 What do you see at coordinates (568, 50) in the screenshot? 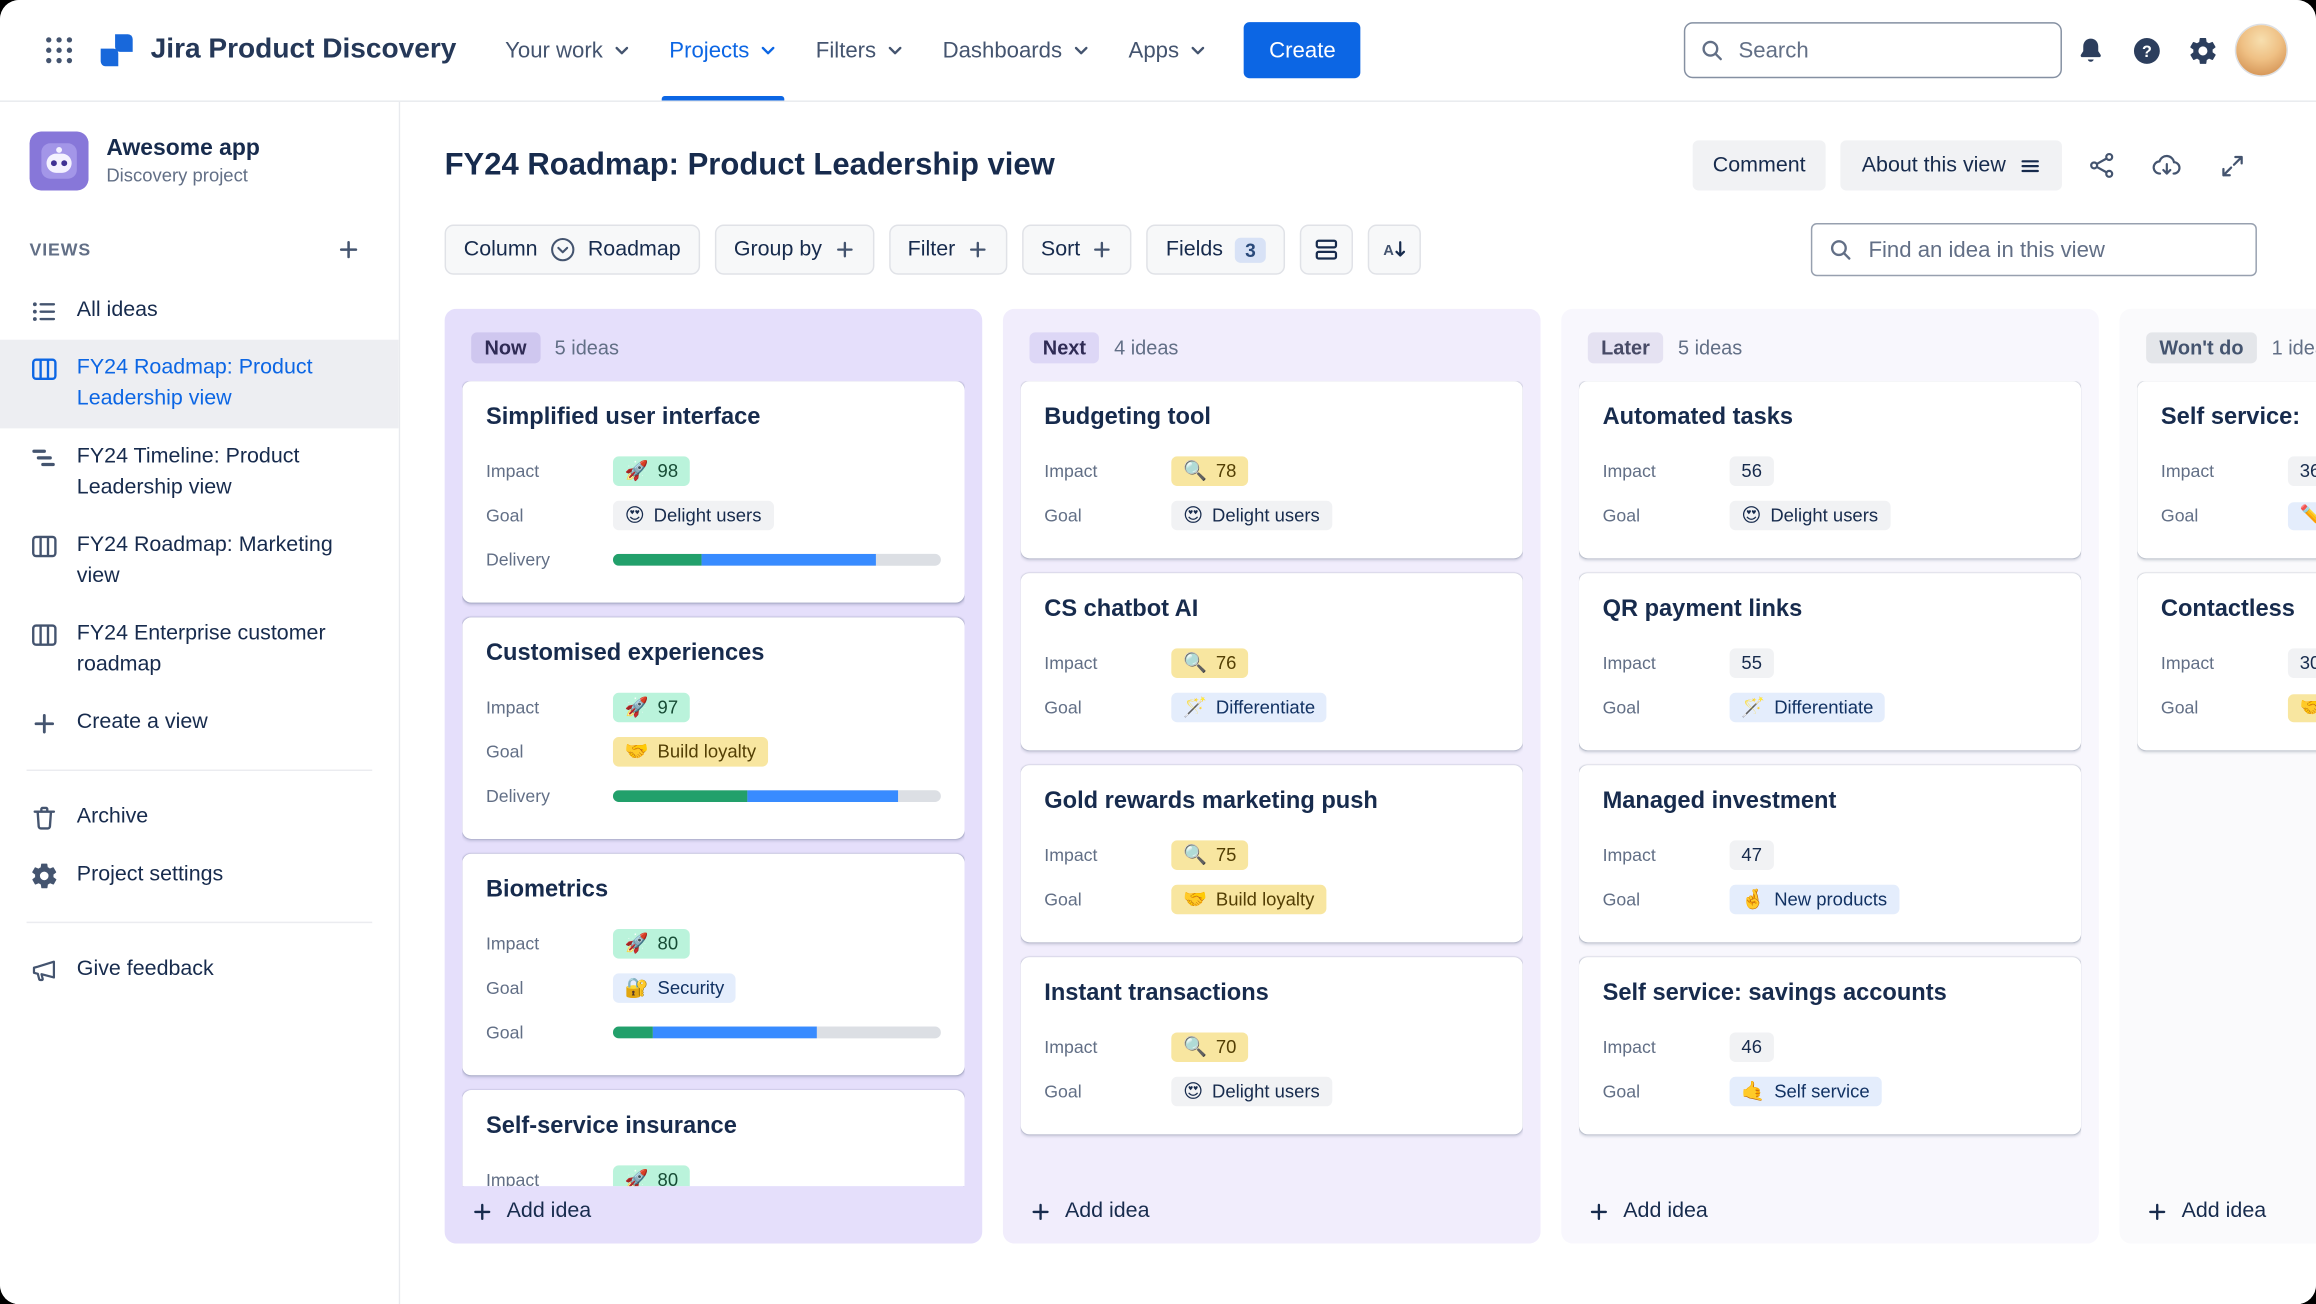
I see `nav-item-your-work: Your work` at bounding box center [568, 50].